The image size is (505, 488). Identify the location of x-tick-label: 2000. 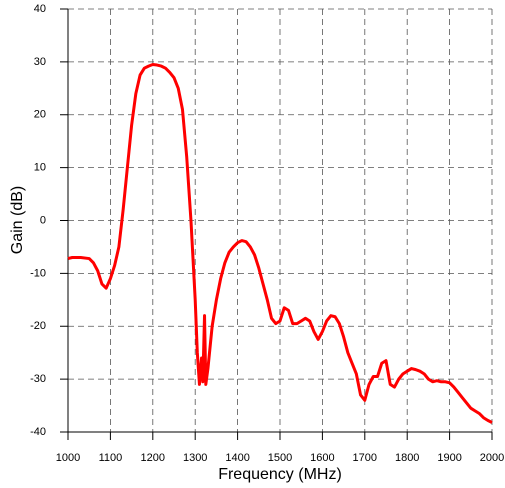
(492, 458).